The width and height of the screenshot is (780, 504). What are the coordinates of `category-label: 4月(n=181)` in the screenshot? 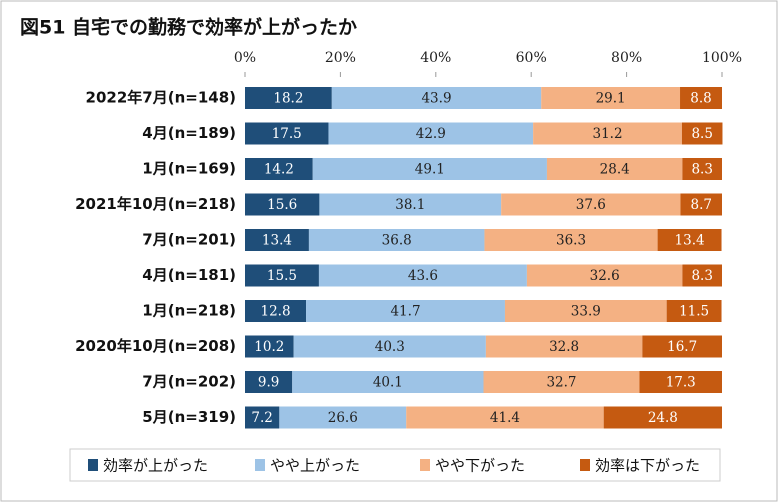 It's located at (189, 275).